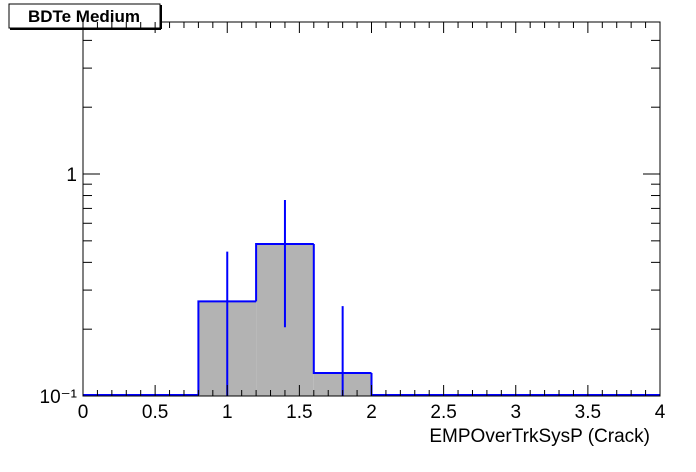  I want to click on x-tick-label: 3.5, so click(588, 412).